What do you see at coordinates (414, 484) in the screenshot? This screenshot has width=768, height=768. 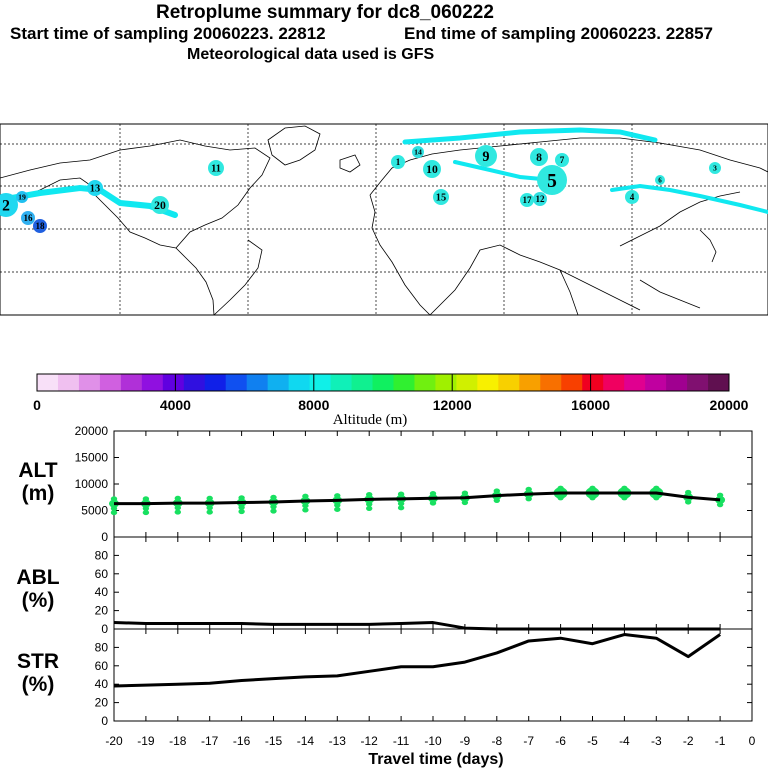 I see `panel-alt: 0 5000 10000 15000 20000` at bounding box center [414, 484].